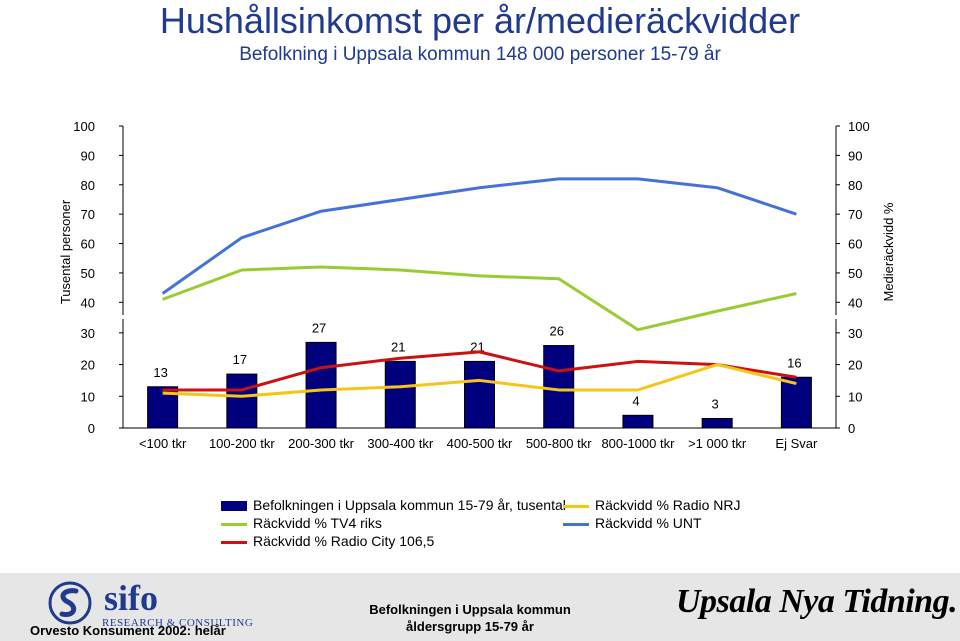 Image resolution: width=960 pixels, height=641 pixels. Describe the element at coordinates (321, 443) in the screenshot. I see `x-tick-label: 200-300 tkr` at that location.